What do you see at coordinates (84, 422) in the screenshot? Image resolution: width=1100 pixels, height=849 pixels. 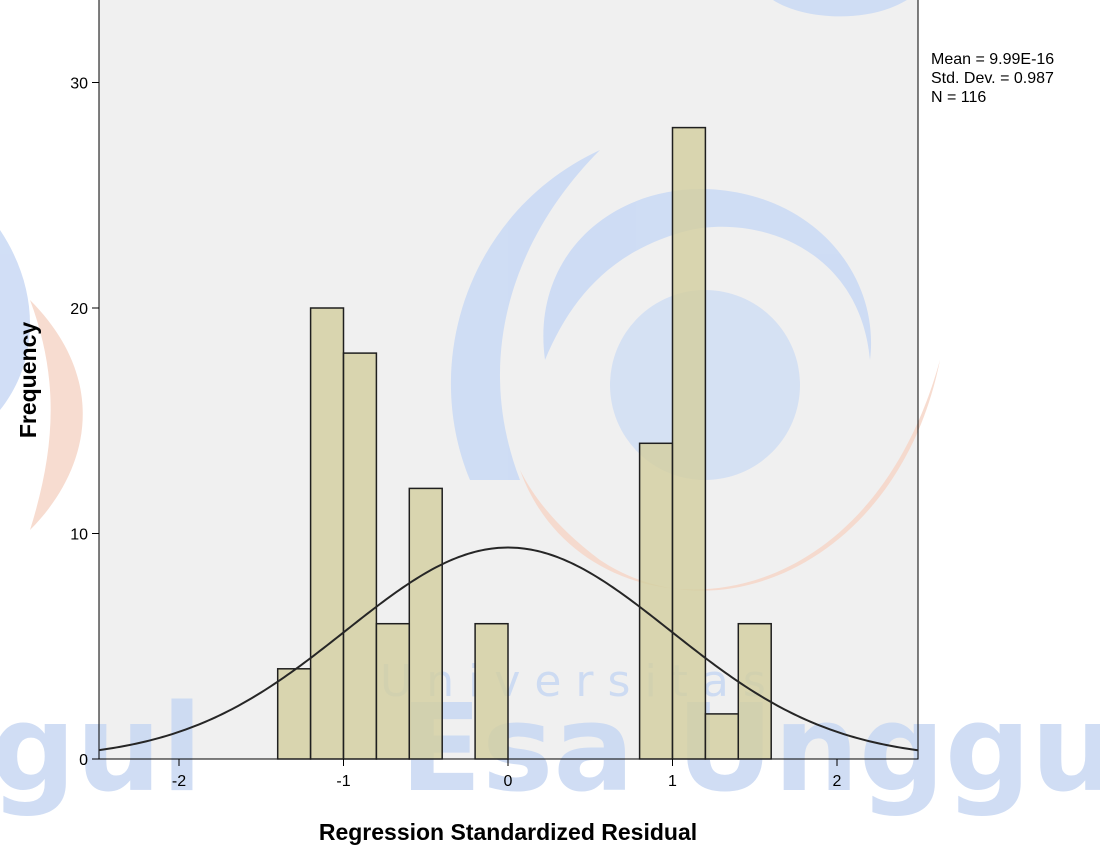 I see `y-axis: 0 10 20 30` at bounding box center [84, 422].